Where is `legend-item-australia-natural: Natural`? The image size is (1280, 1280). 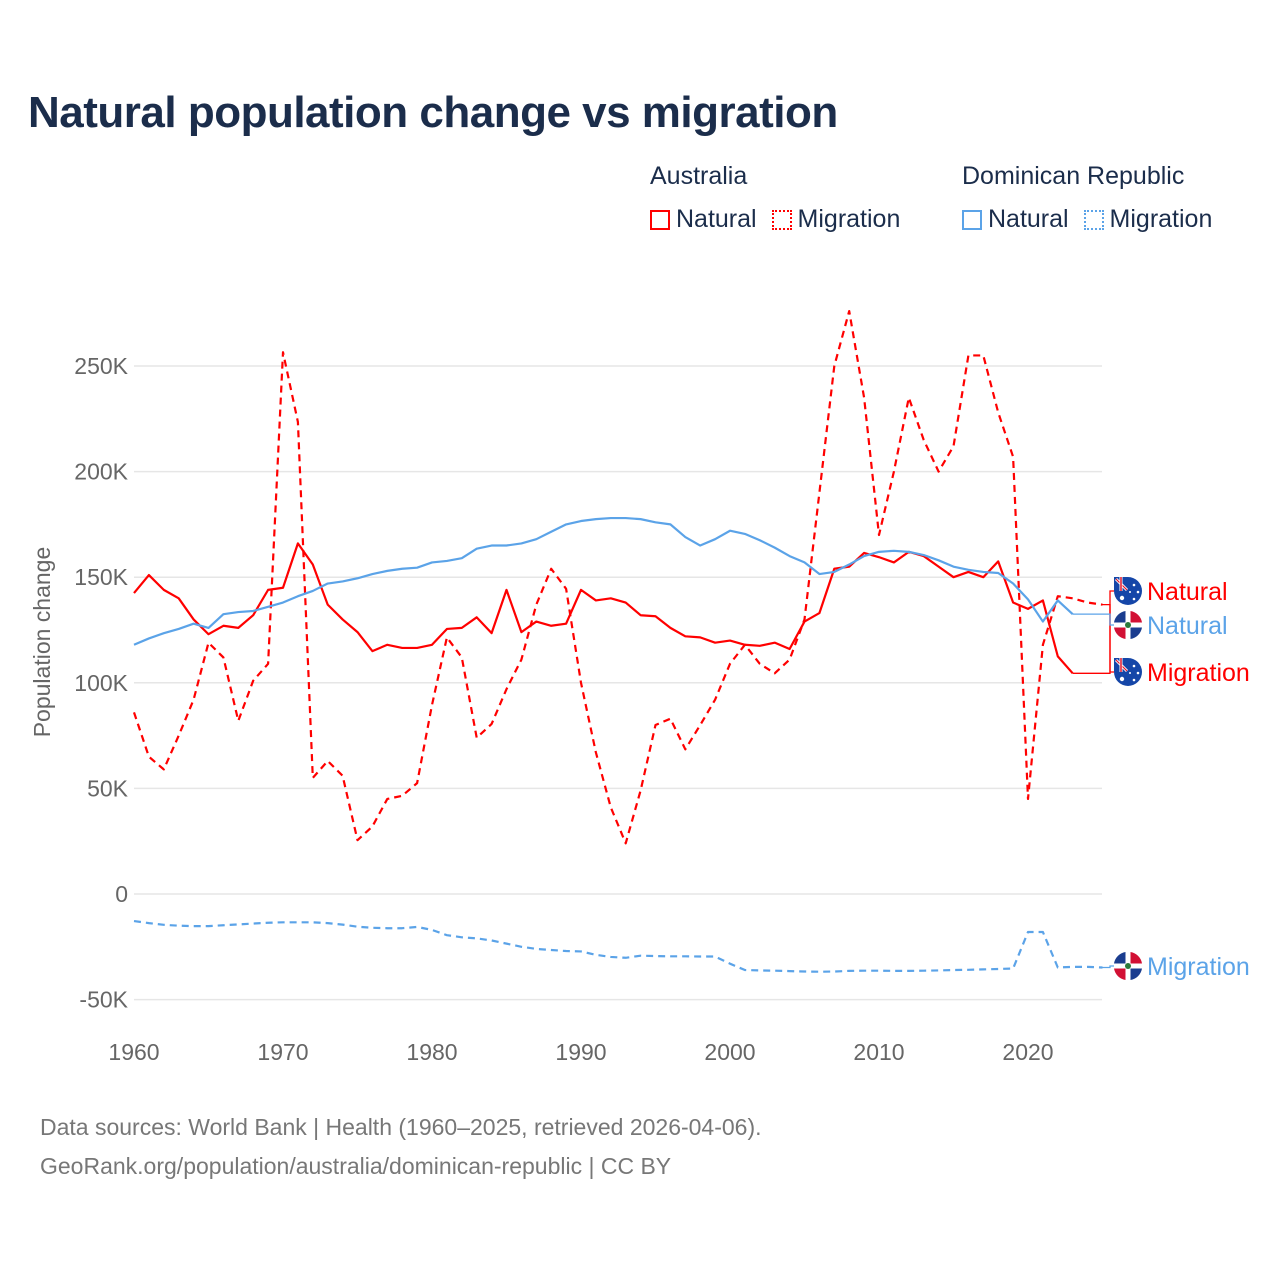
legend-item-australia-natural: Natural is located at coordinates (703, 219).